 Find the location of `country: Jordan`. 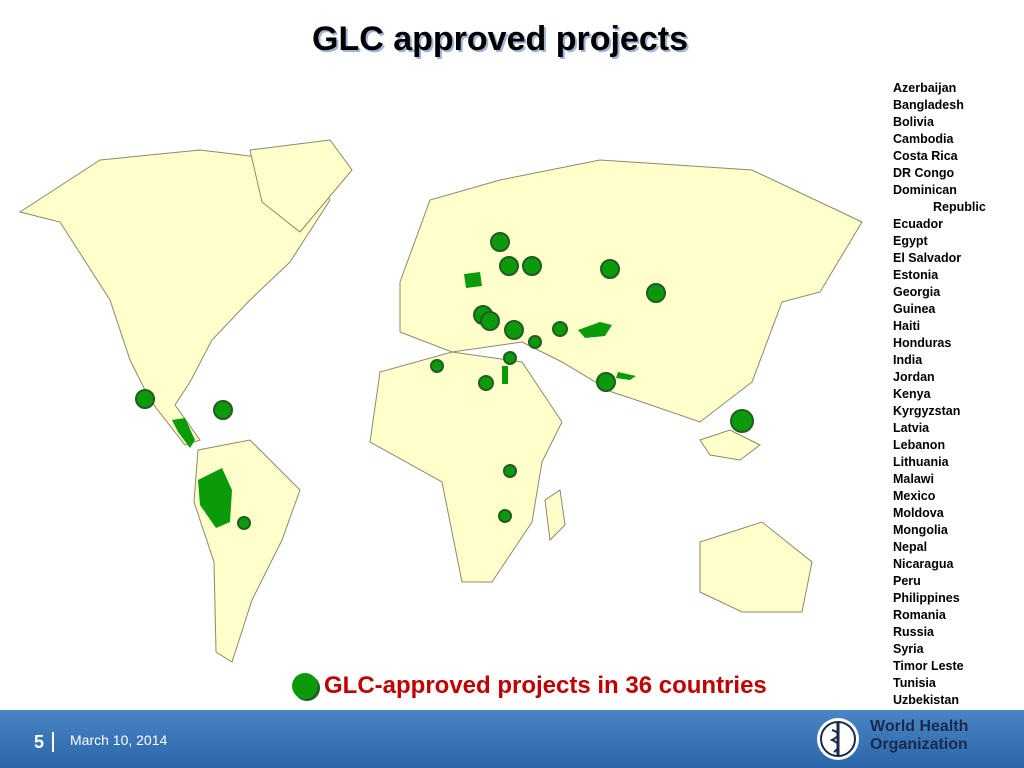

country: Jordan is located at coordinates (914, 377).